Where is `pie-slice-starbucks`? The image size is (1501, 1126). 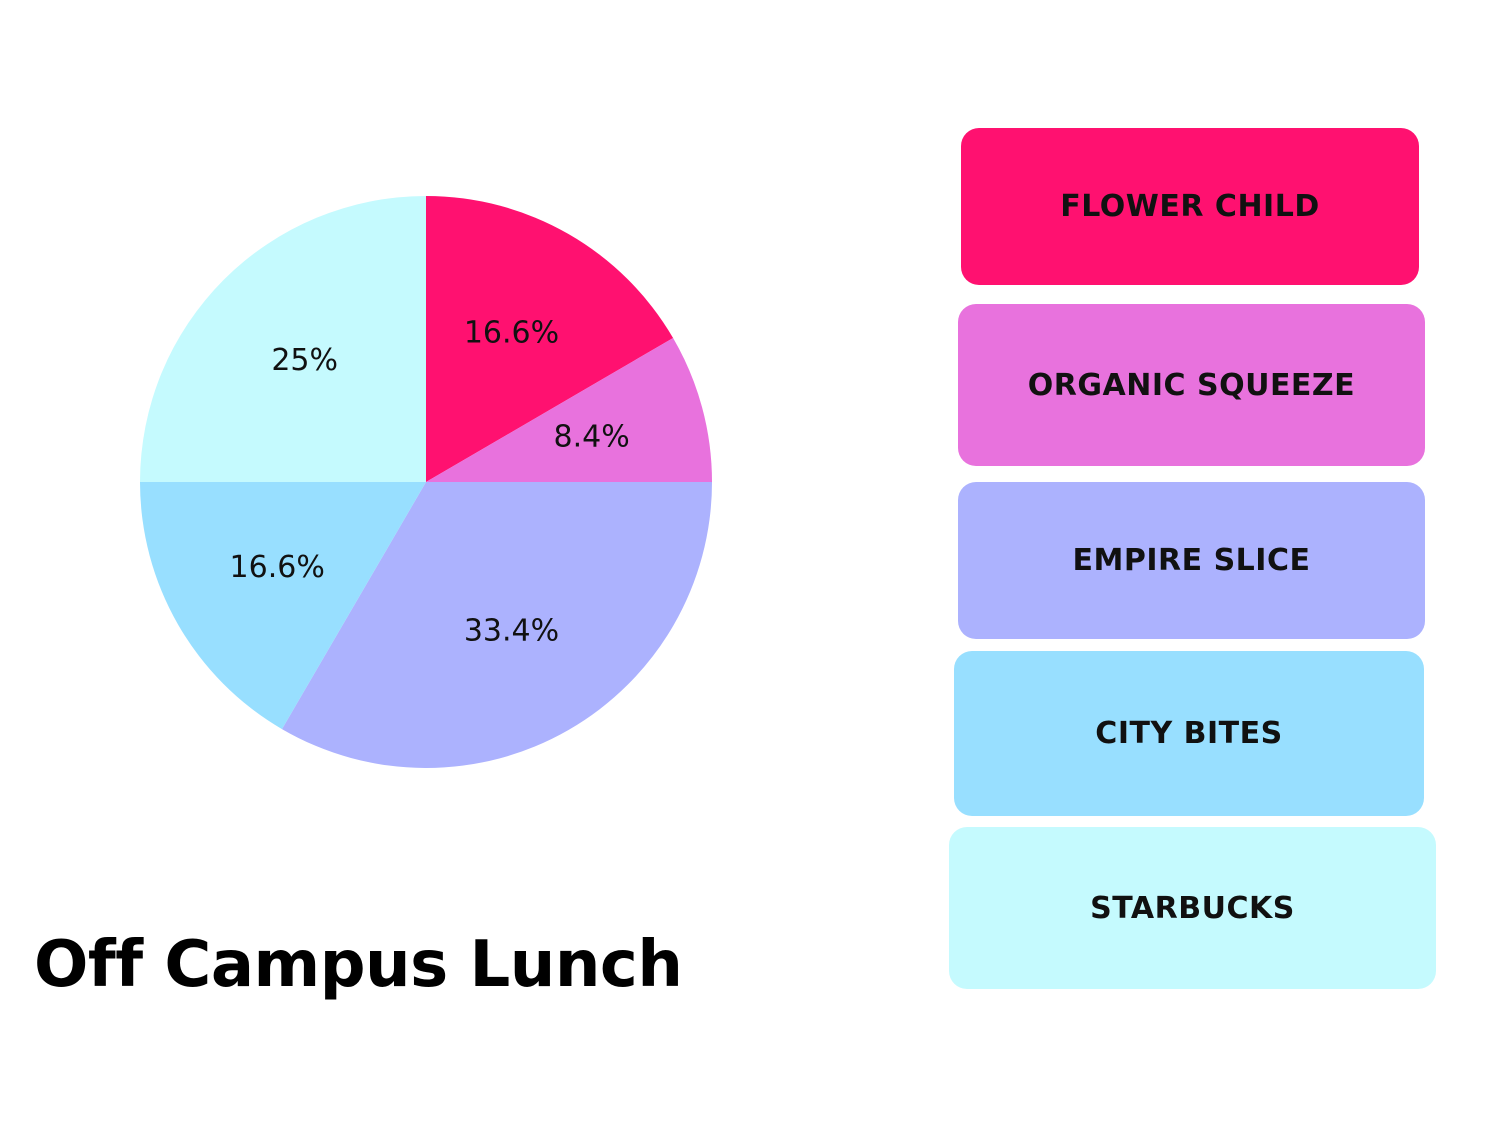 pie-slice-starbucks is located at coordinates (283, 339).